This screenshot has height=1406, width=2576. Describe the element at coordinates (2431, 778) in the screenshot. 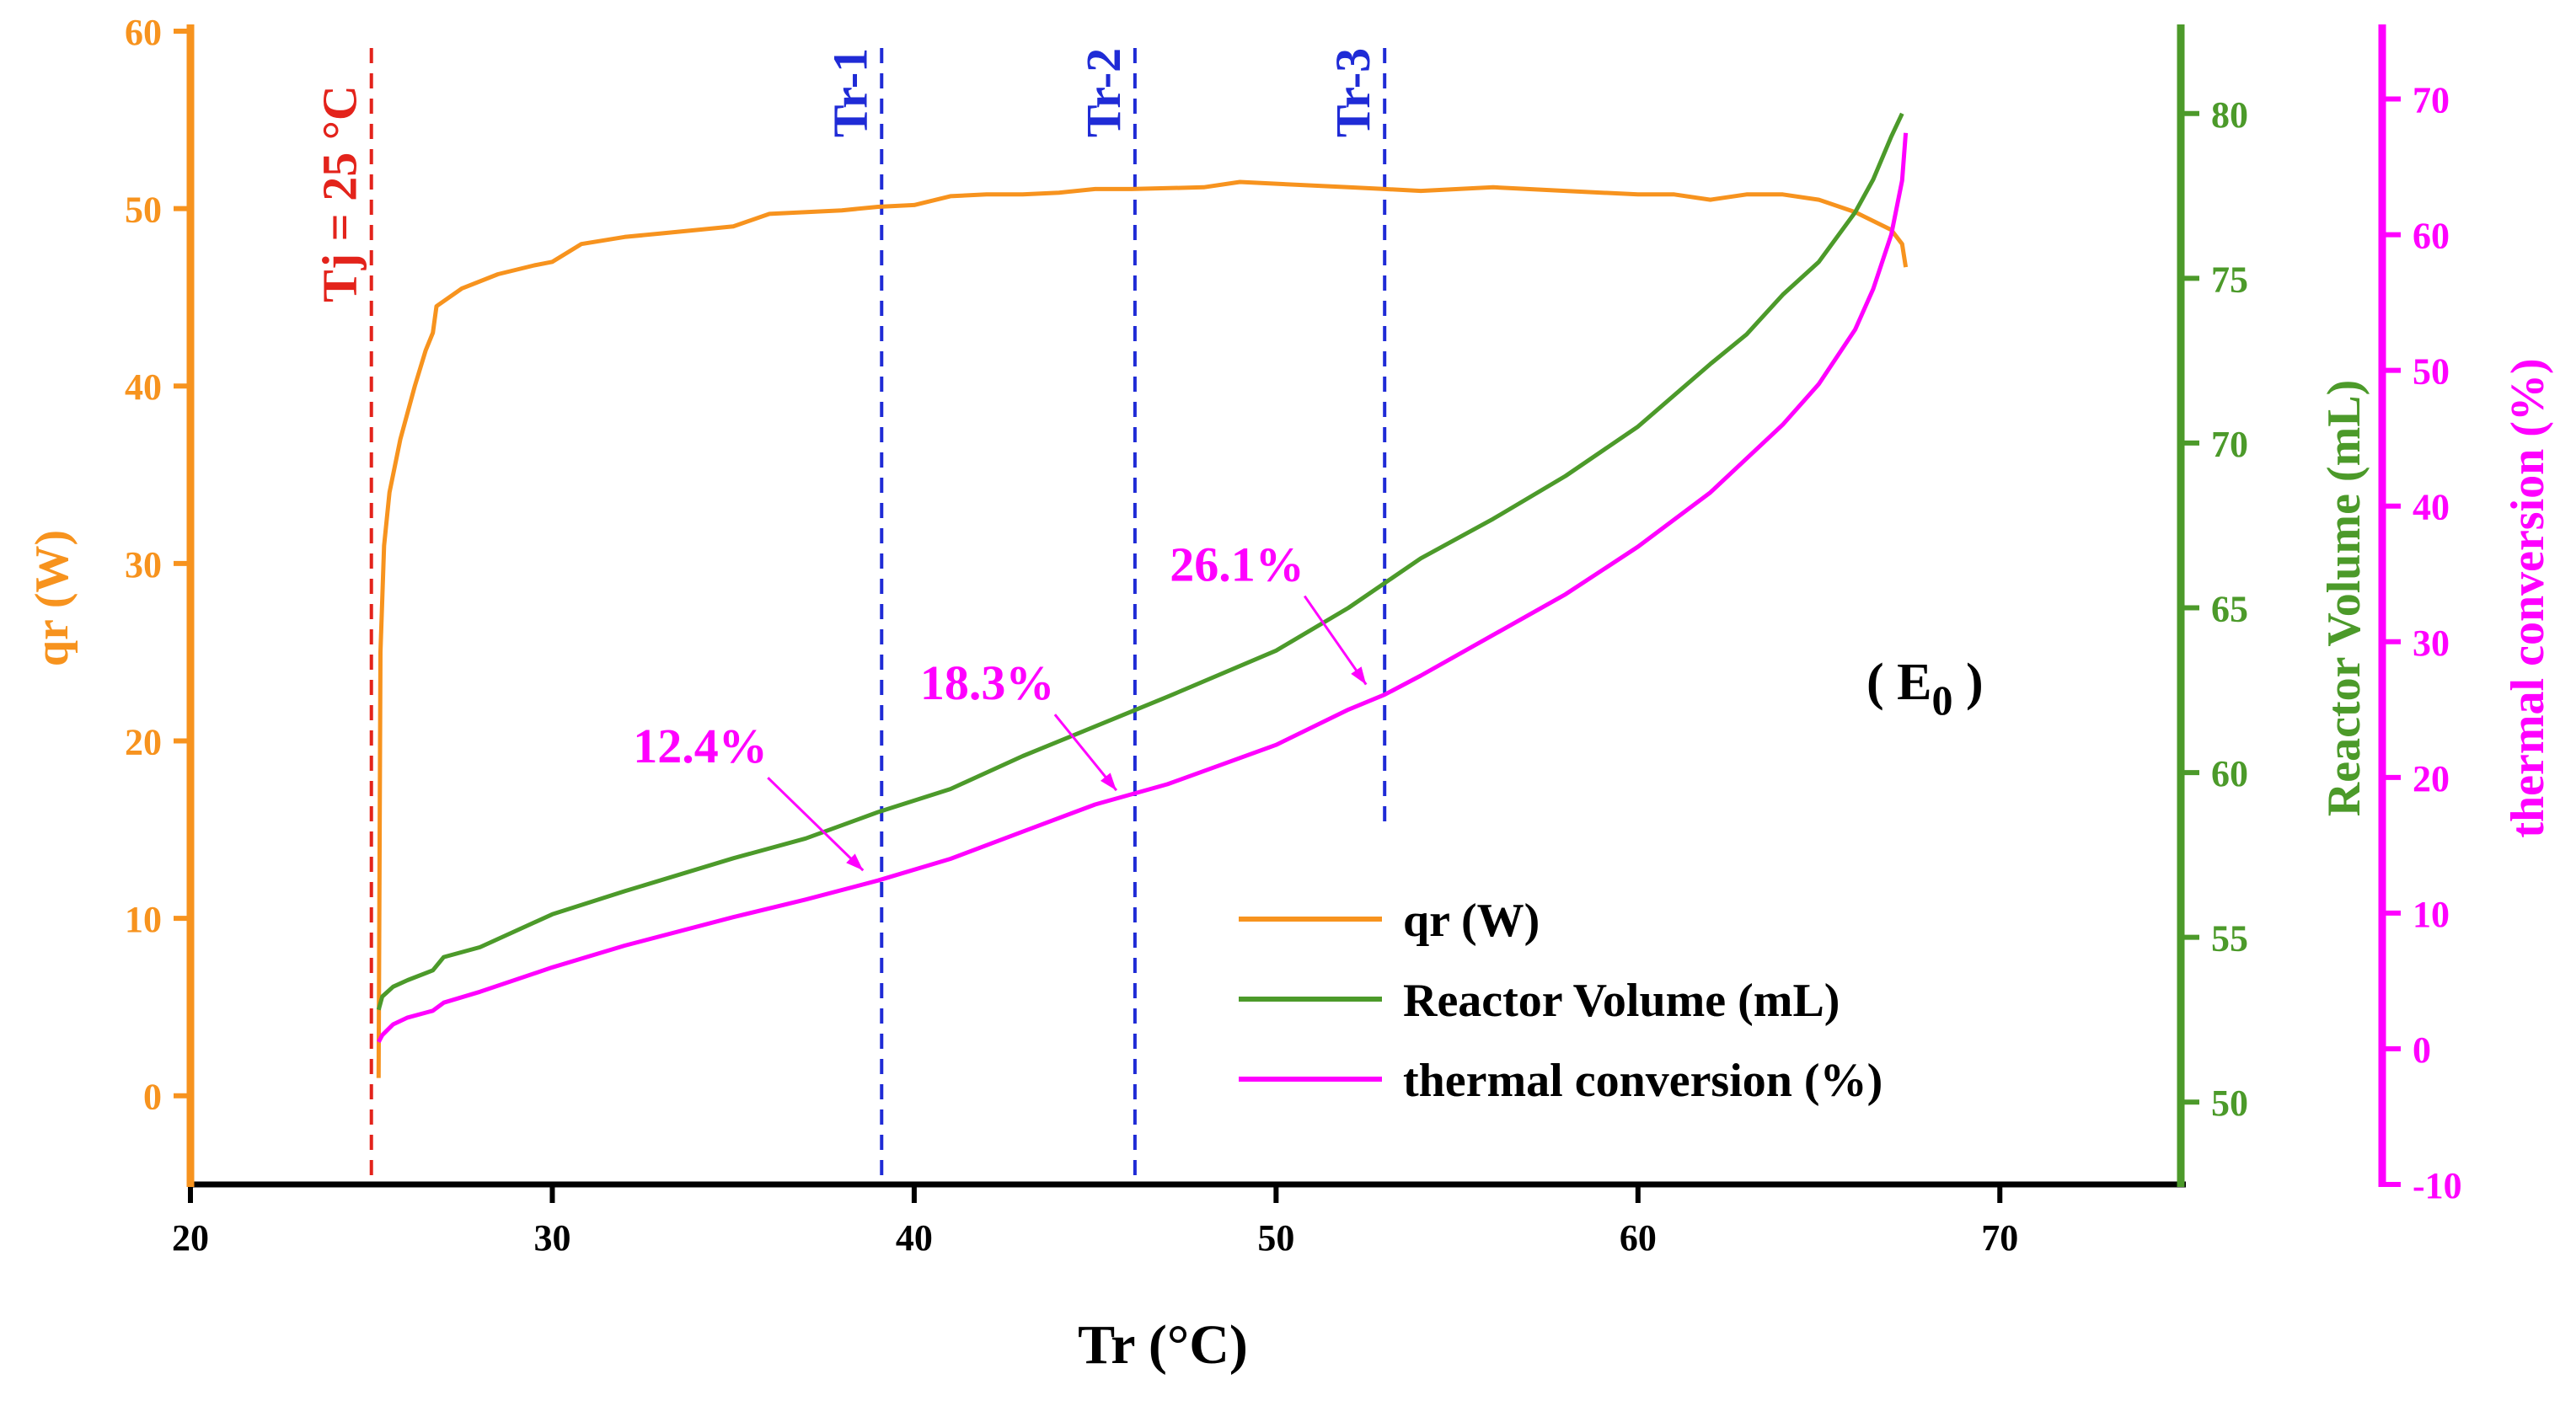

I see `right2-tick-label: 20` at that location.